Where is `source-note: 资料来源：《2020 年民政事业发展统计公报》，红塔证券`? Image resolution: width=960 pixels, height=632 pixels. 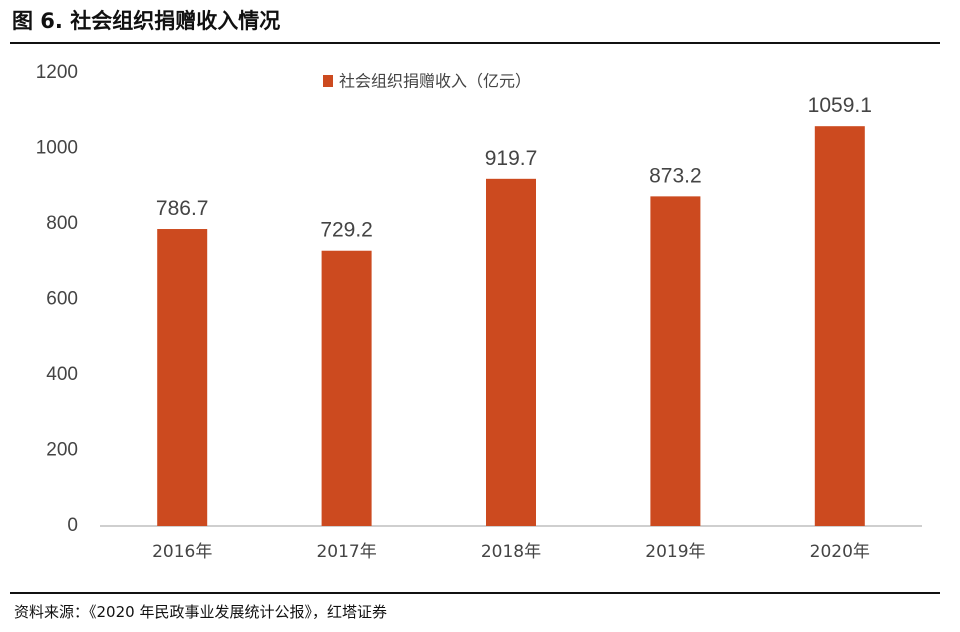
source-note: 资料来源：《2020 年民政事业发展统计公报》，红塔证券 is located at coordinates (200, 612).